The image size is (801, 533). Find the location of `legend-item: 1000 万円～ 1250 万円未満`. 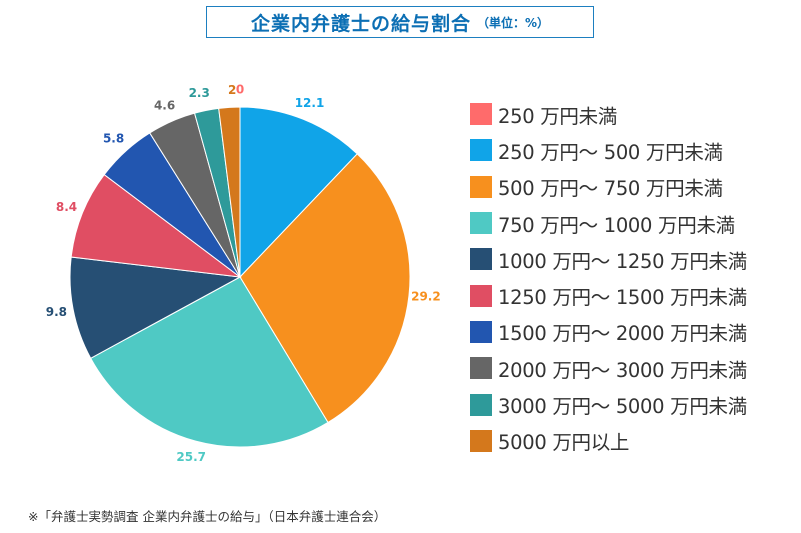

legend-item: 1000 万円～ 1250 万円未満 is located at coordinates (608, 259).